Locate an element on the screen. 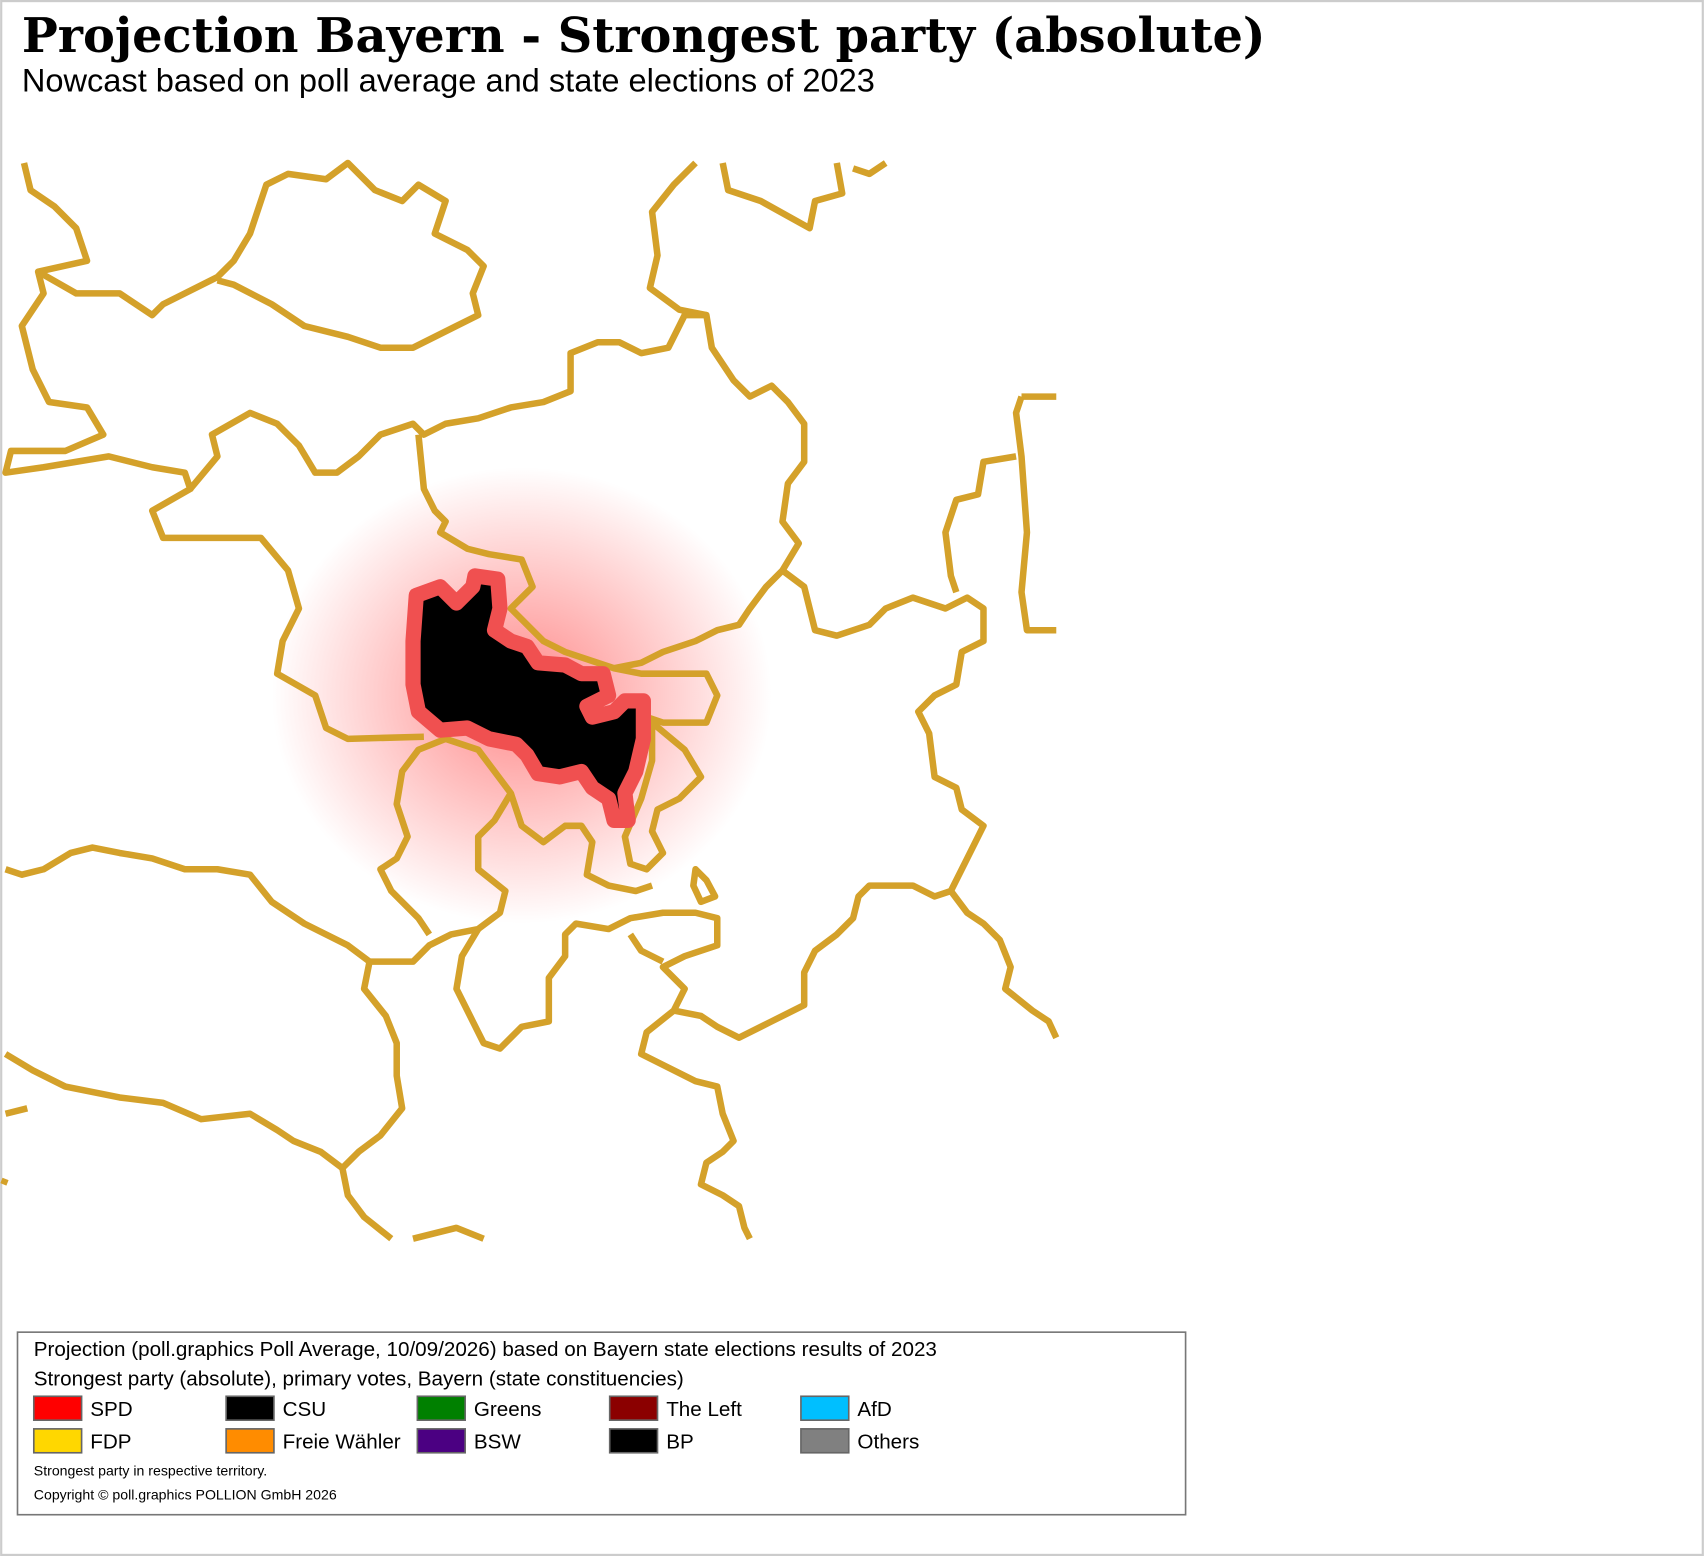  legend-label: Freie Wähler is located at coordinates (342, 1441).